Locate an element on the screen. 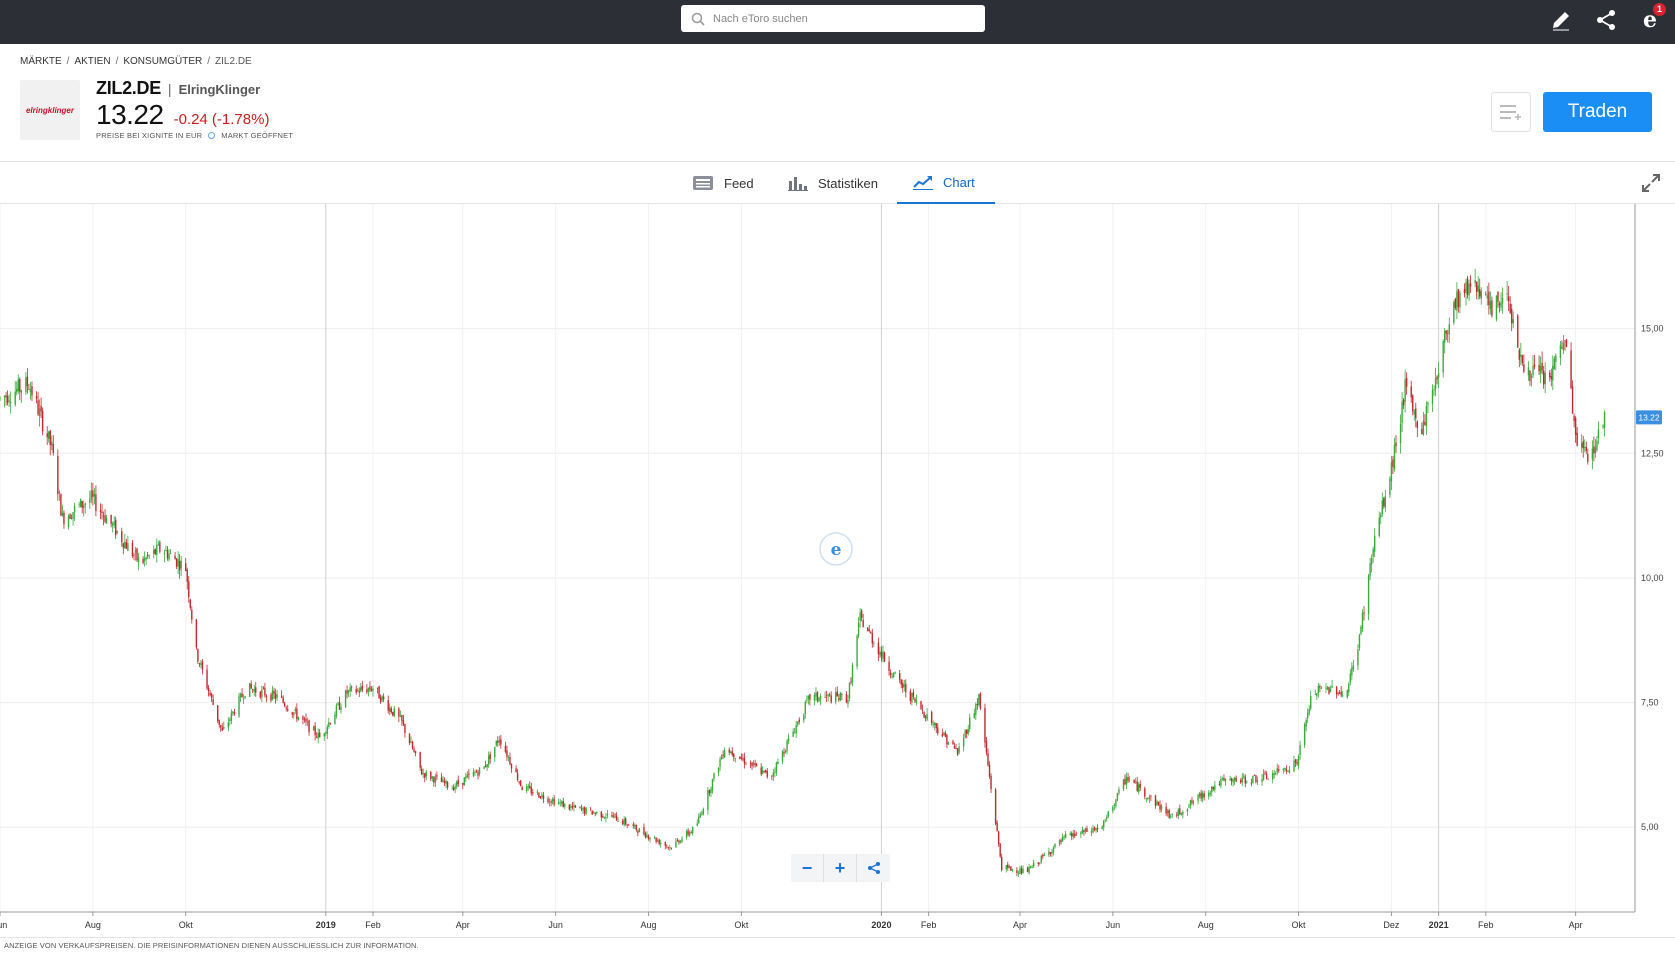 This screenshot has height=963, width=1675. share-icon is located at coordinates (1606, 20).